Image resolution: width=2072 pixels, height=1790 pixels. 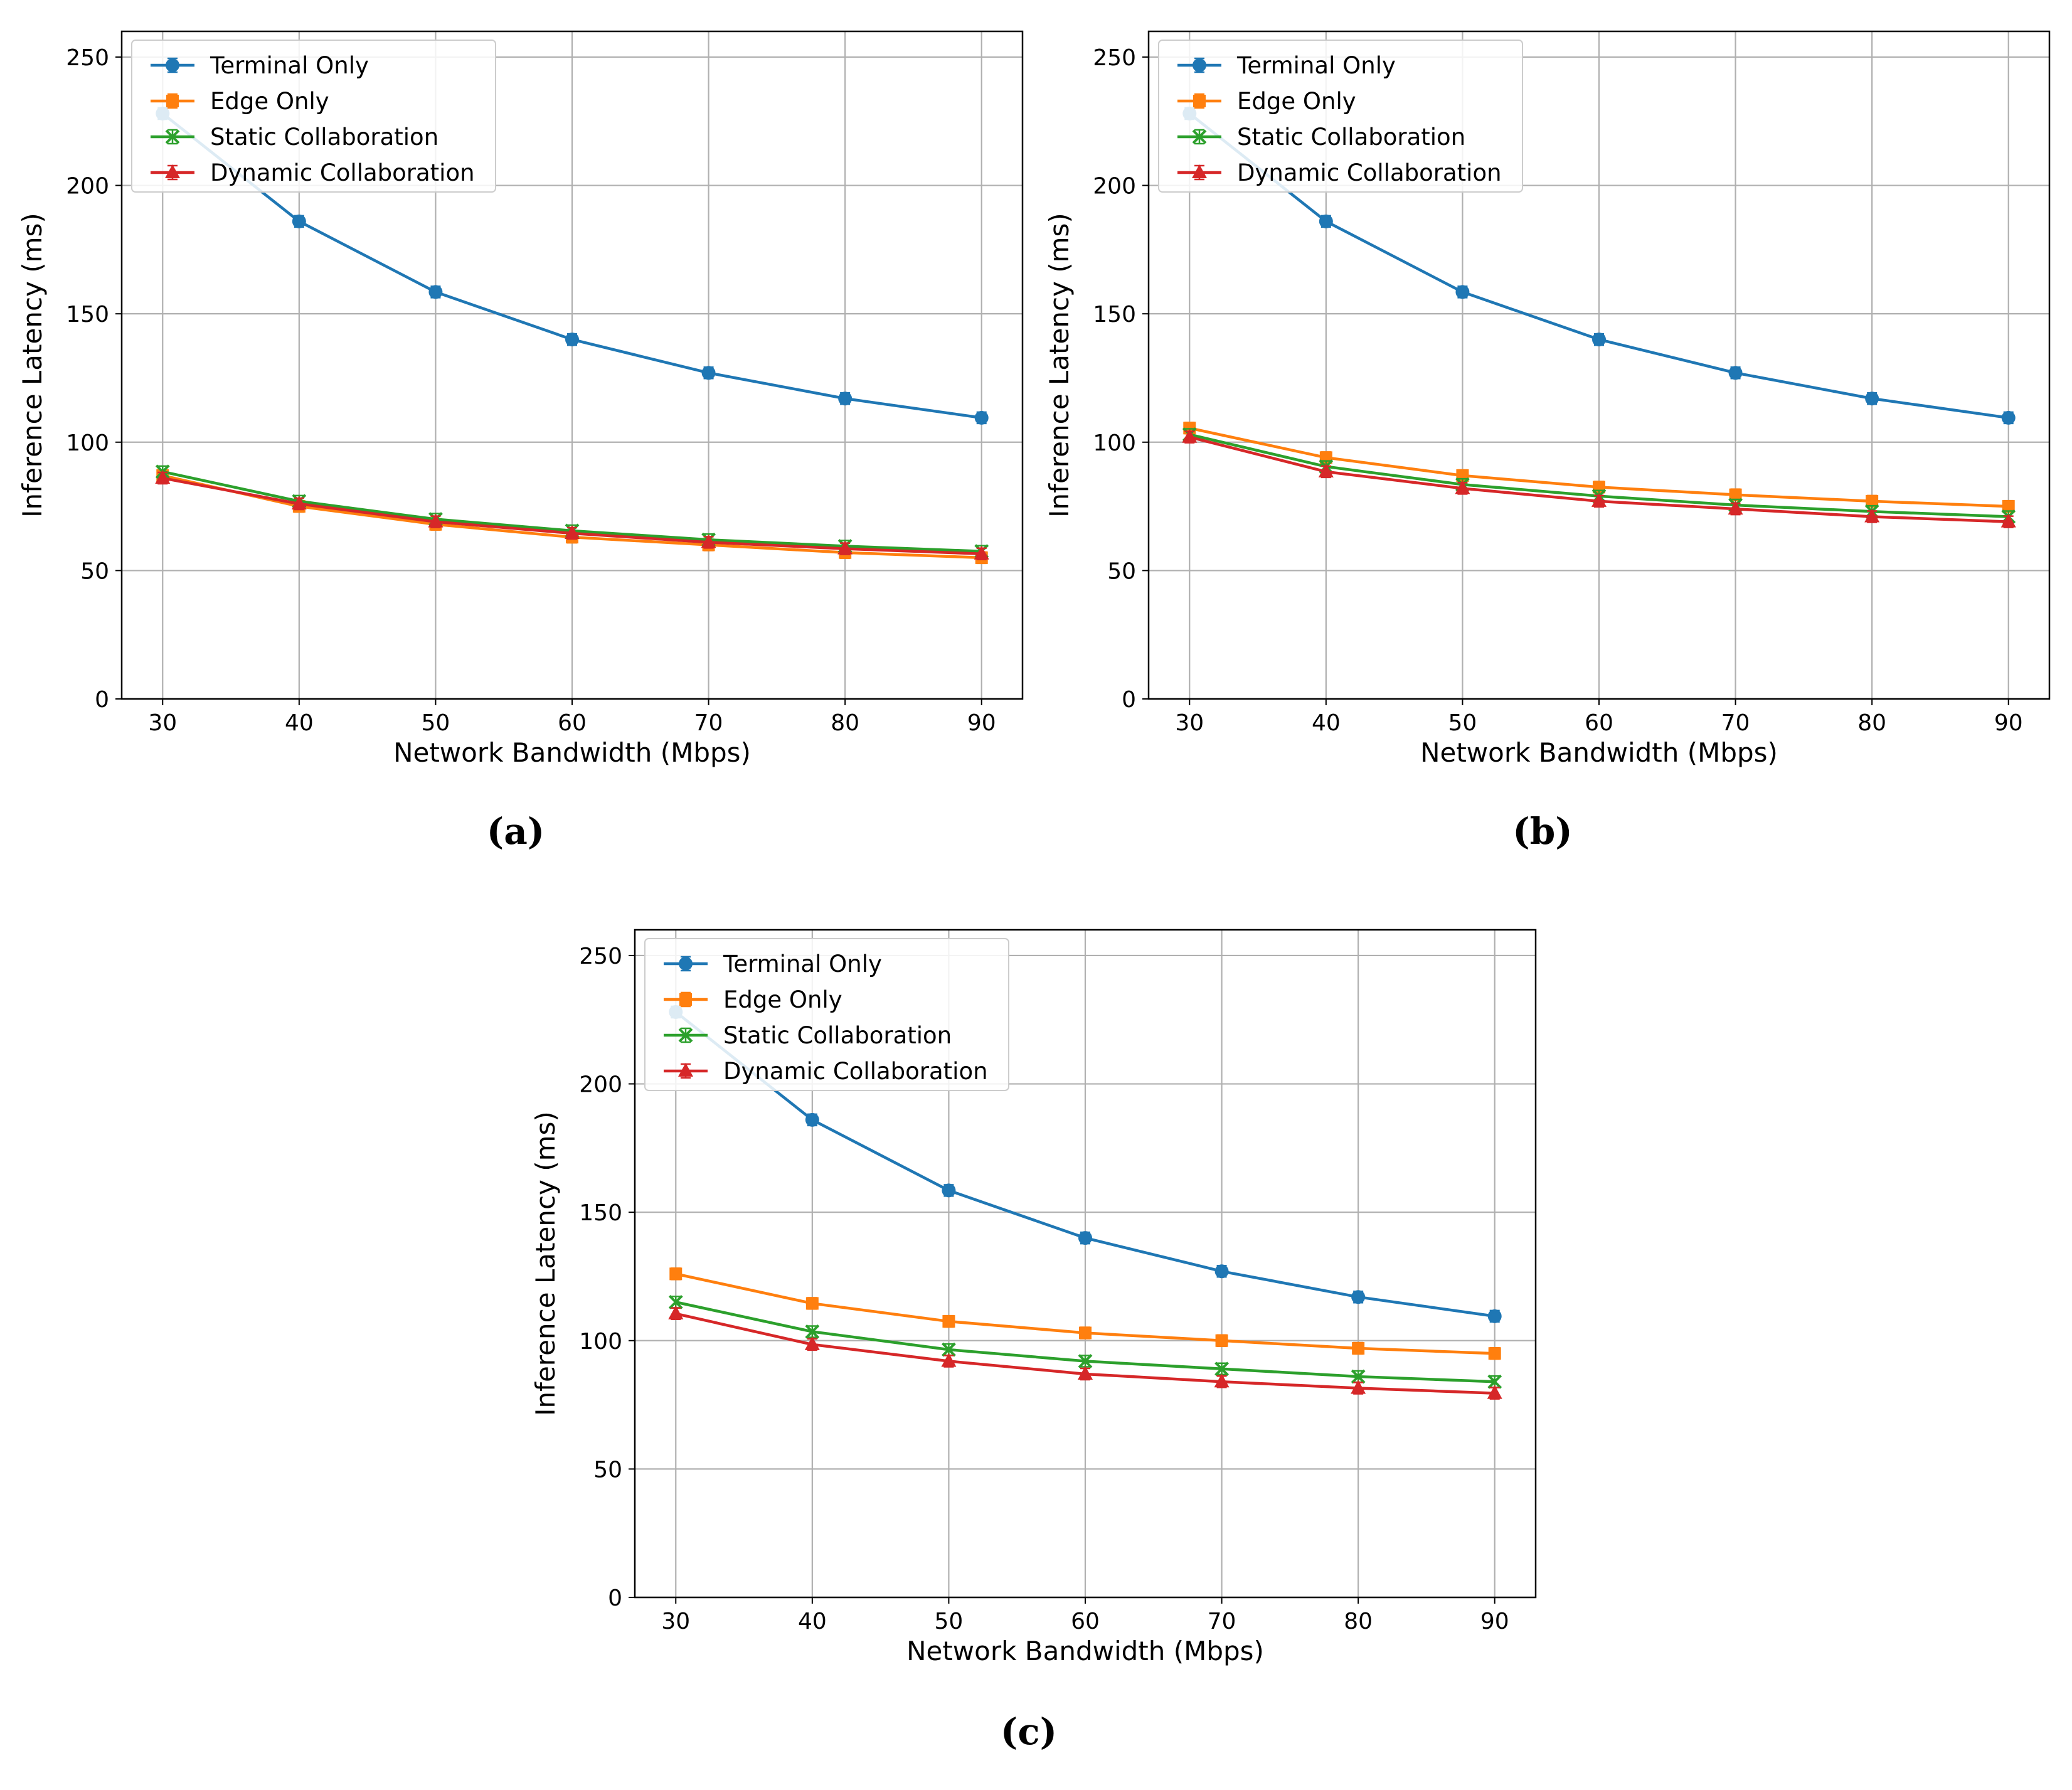 What do you see at coordinates (600, 956) in the screenshot?
I see `y-tick-label: 250` at bounding box center [600, 956].